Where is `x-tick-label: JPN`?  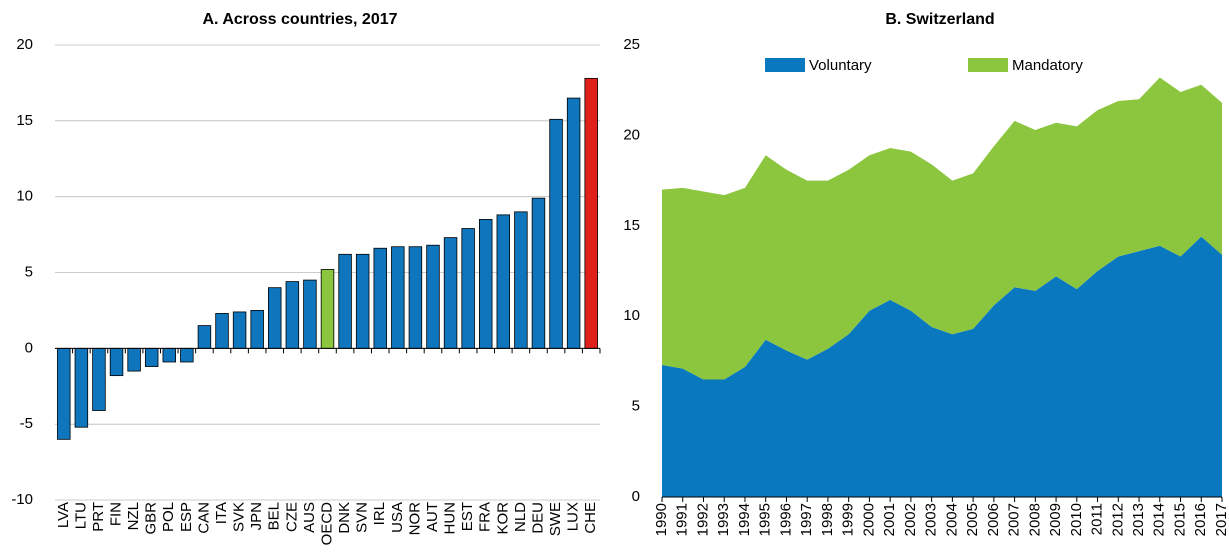
x-tick-label: JPN is located at coordinates (256, 516).